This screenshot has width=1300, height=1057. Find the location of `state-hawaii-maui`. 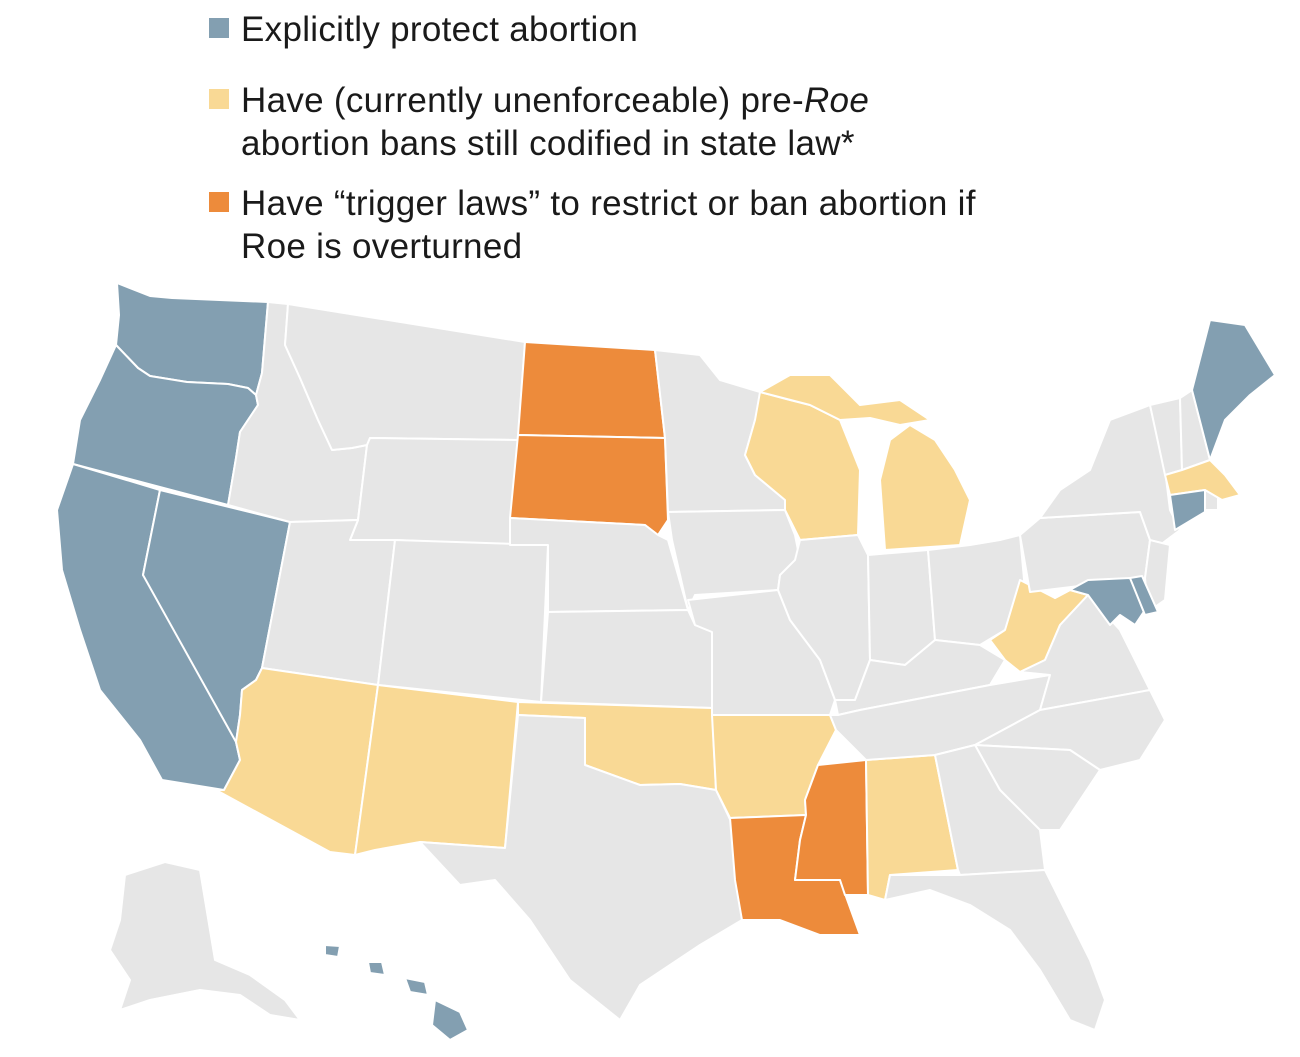

state-hawaii-maui is located at coordinates (416, 986).